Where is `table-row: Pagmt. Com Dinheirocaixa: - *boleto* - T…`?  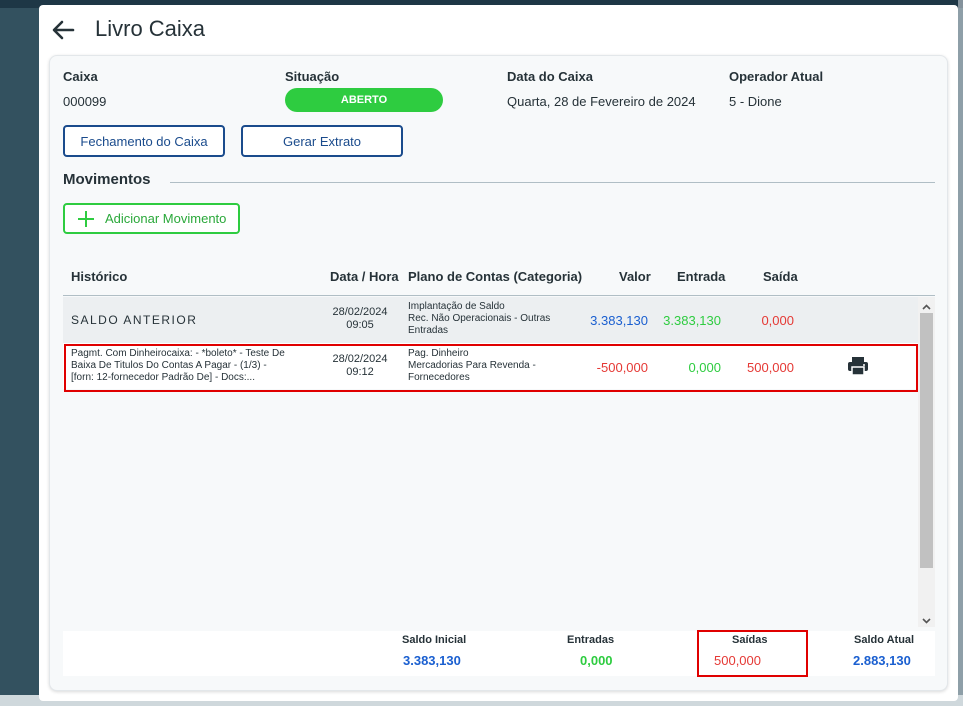 table-row: Pagmt. Com Dinheirocaixa: - *boleto* - T… is located at coordinates (490, 366).